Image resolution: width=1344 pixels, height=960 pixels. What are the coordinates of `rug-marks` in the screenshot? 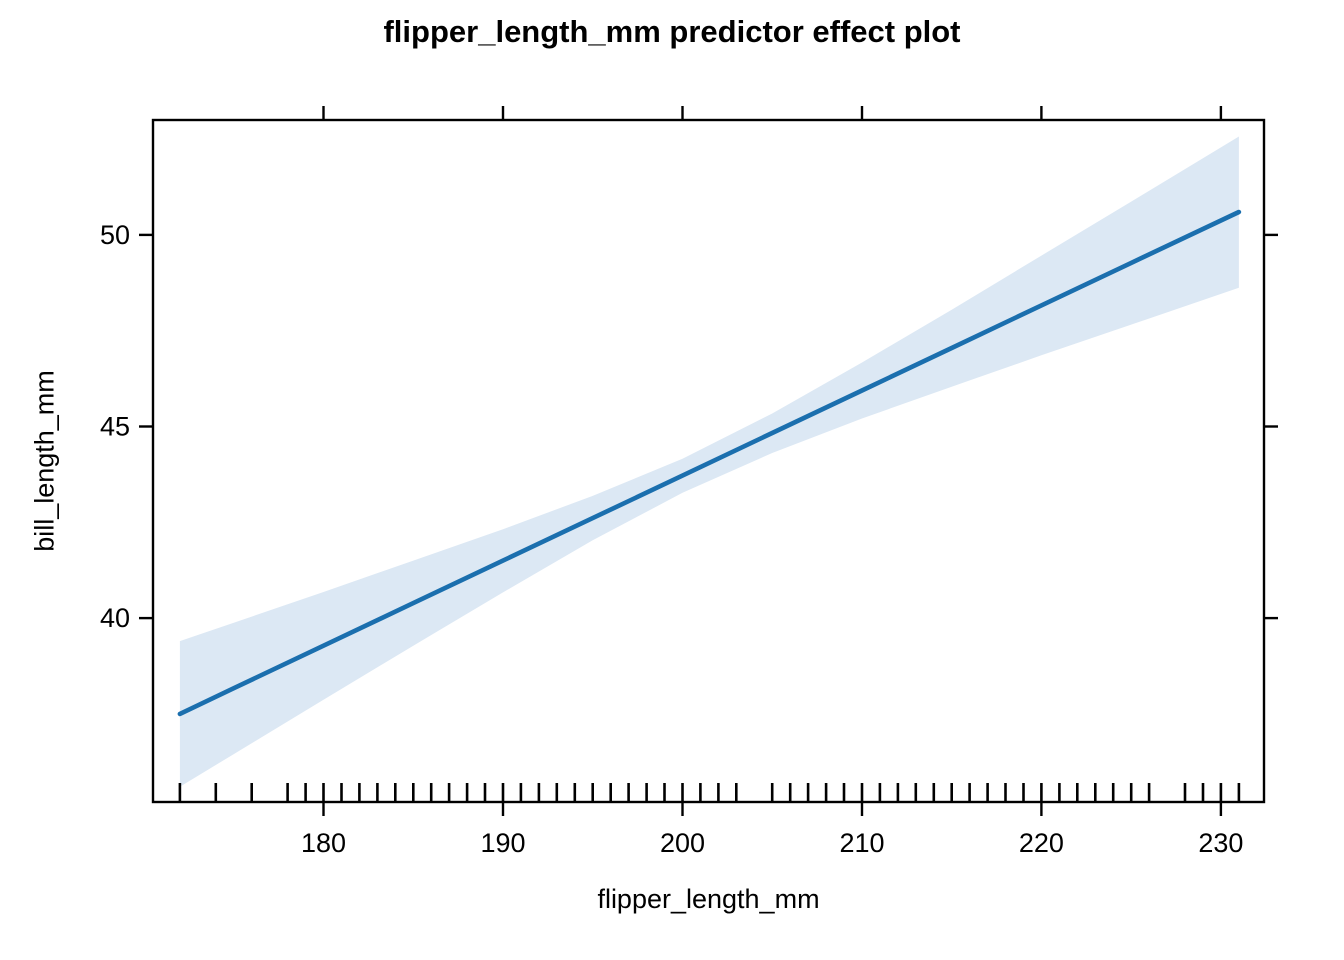 It's located at (709, 792).